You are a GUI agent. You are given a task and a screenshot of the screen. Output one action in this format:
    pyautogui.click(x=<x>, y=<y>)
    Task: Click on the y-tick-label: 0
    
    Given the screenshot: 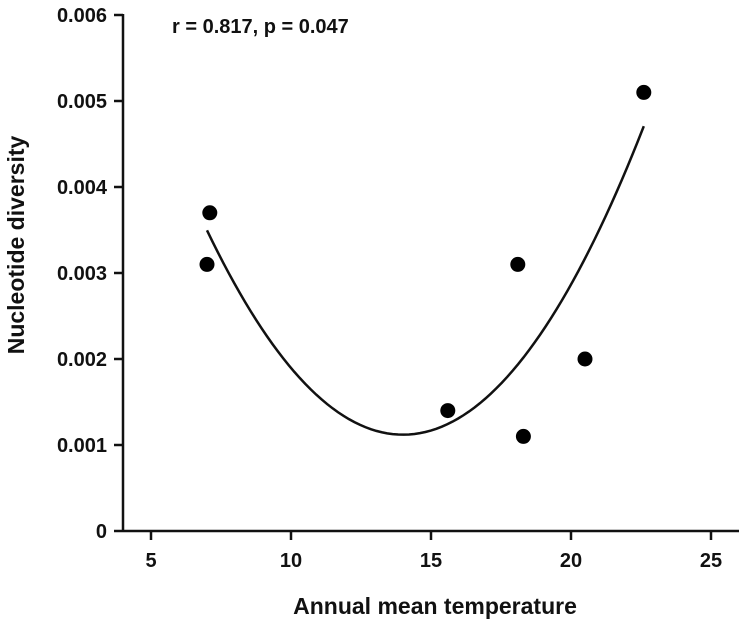 What is the action you would take?
    pyautogui.click(x=101, y=532)
    